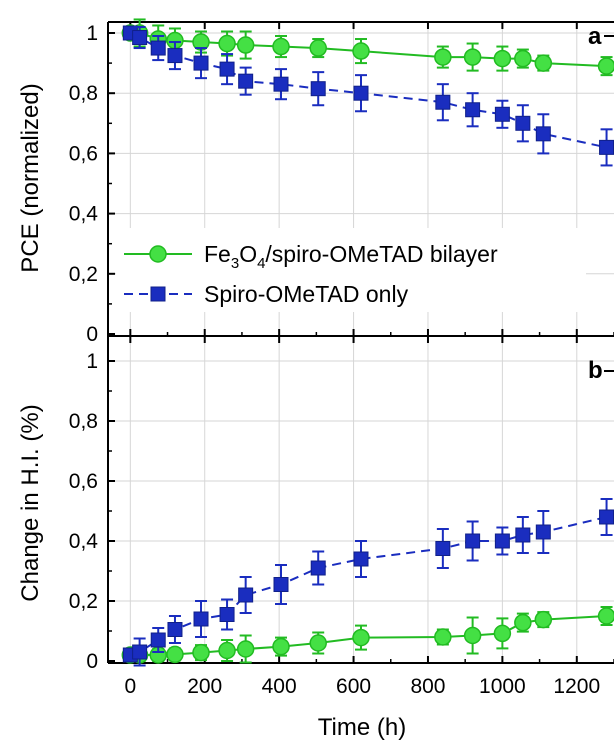  Describe the element at coordinates (595, 370) in the screenshot. I see `panel-b-letter: b` at that location.